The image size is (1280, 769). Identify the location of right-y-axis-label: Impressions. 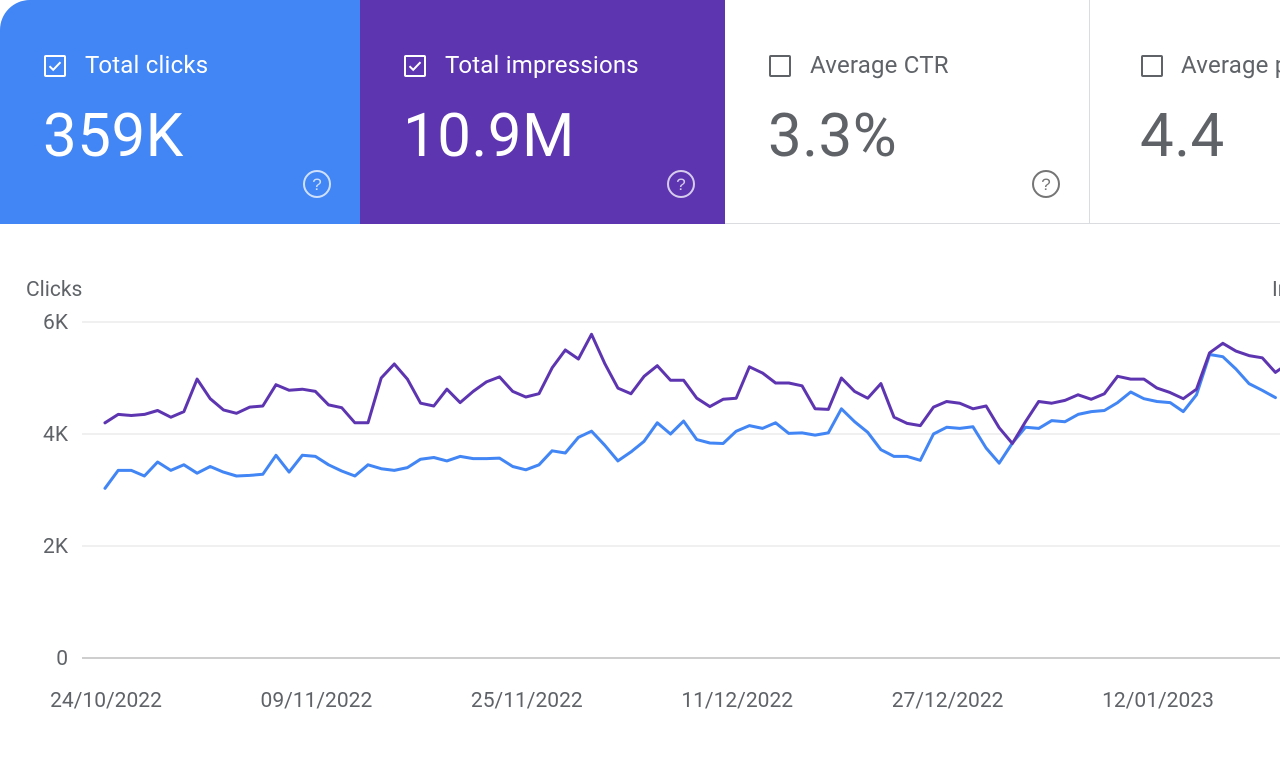
(1276, 290).